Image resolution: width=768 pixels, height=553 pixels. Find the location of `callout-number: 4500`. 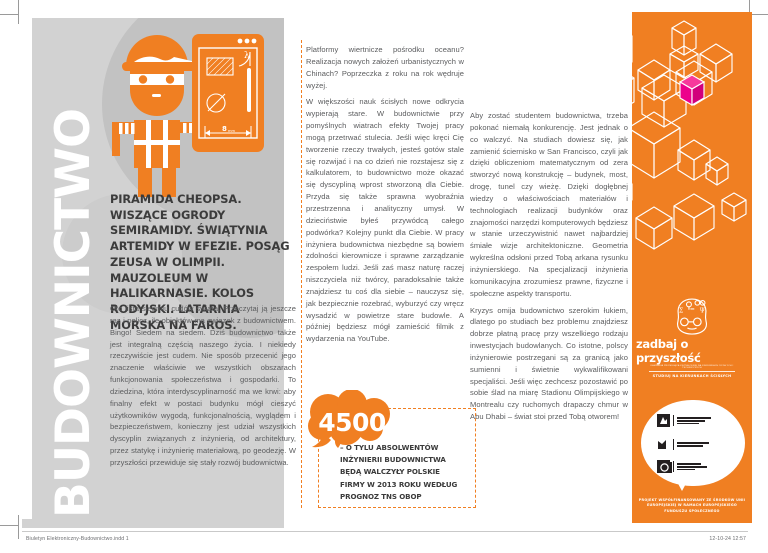

callout-number: 4500 is located at coordinates (352, 422).